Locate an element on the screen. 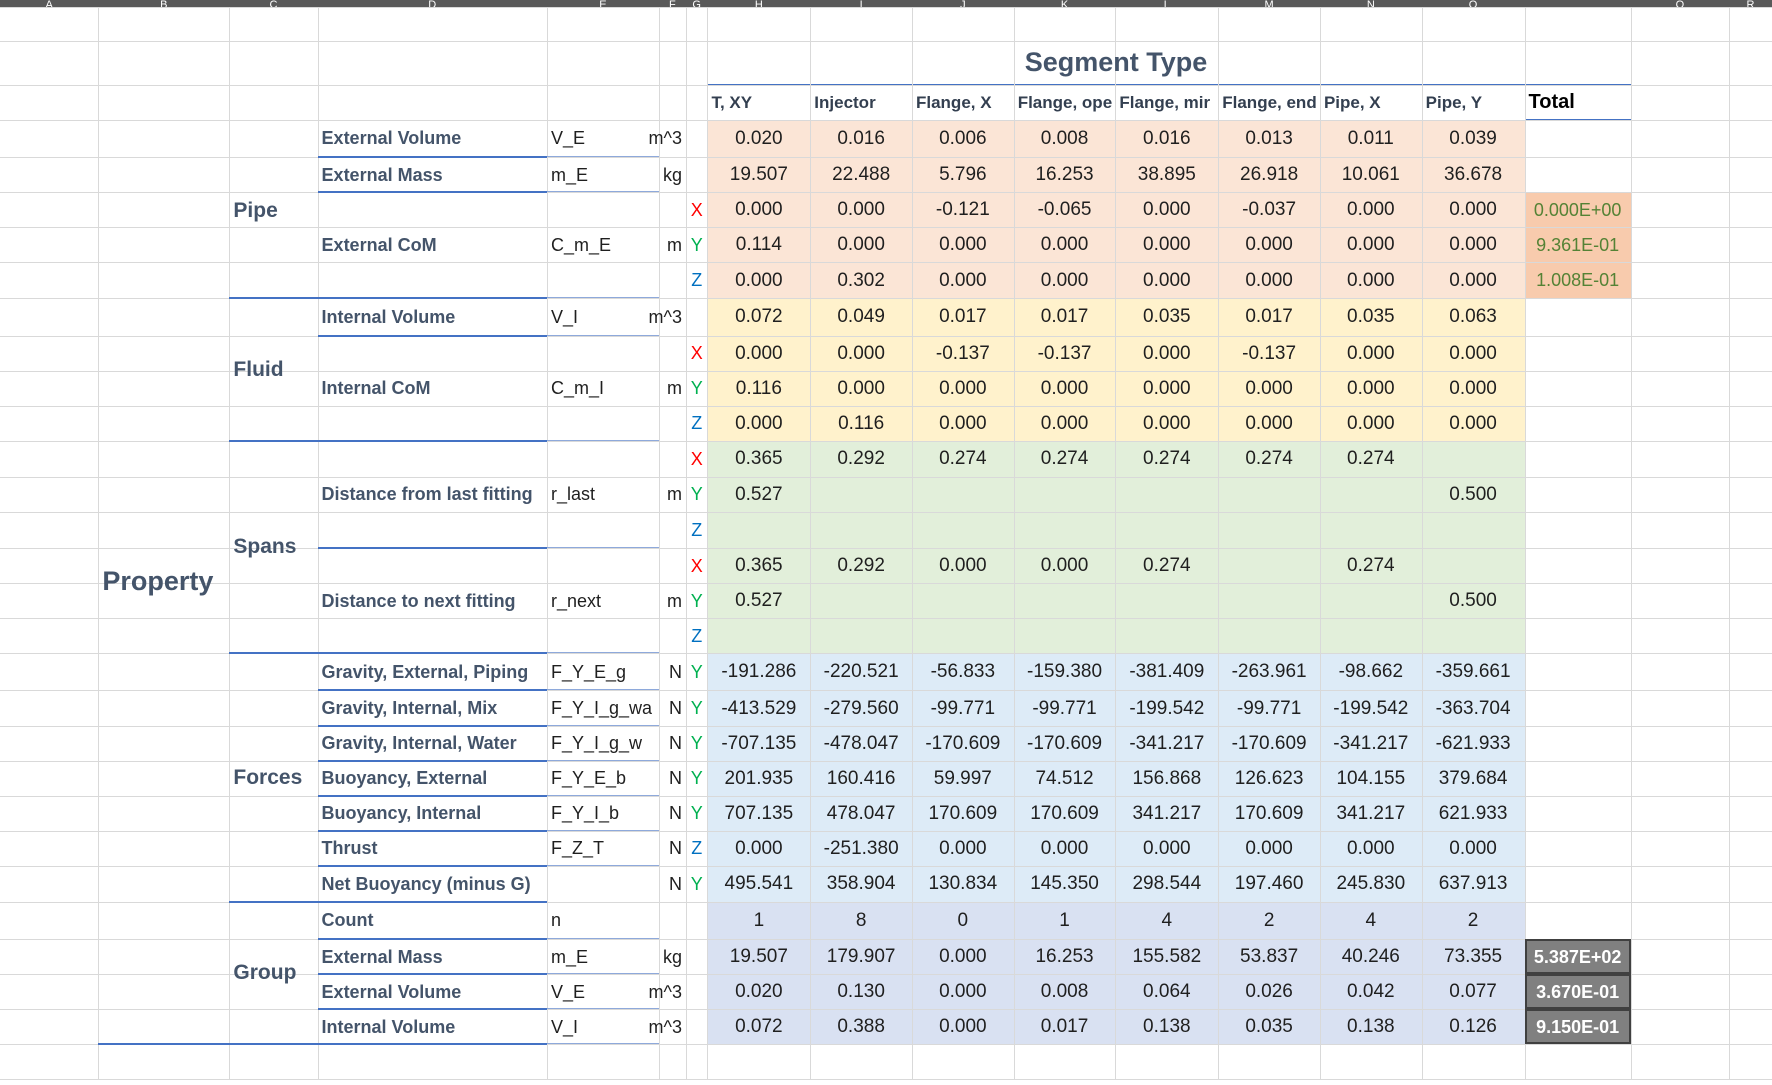 The width and height of the screenshot is (1772, 1085). column-header: Pipe, X is located at coordinates (1352, 102).